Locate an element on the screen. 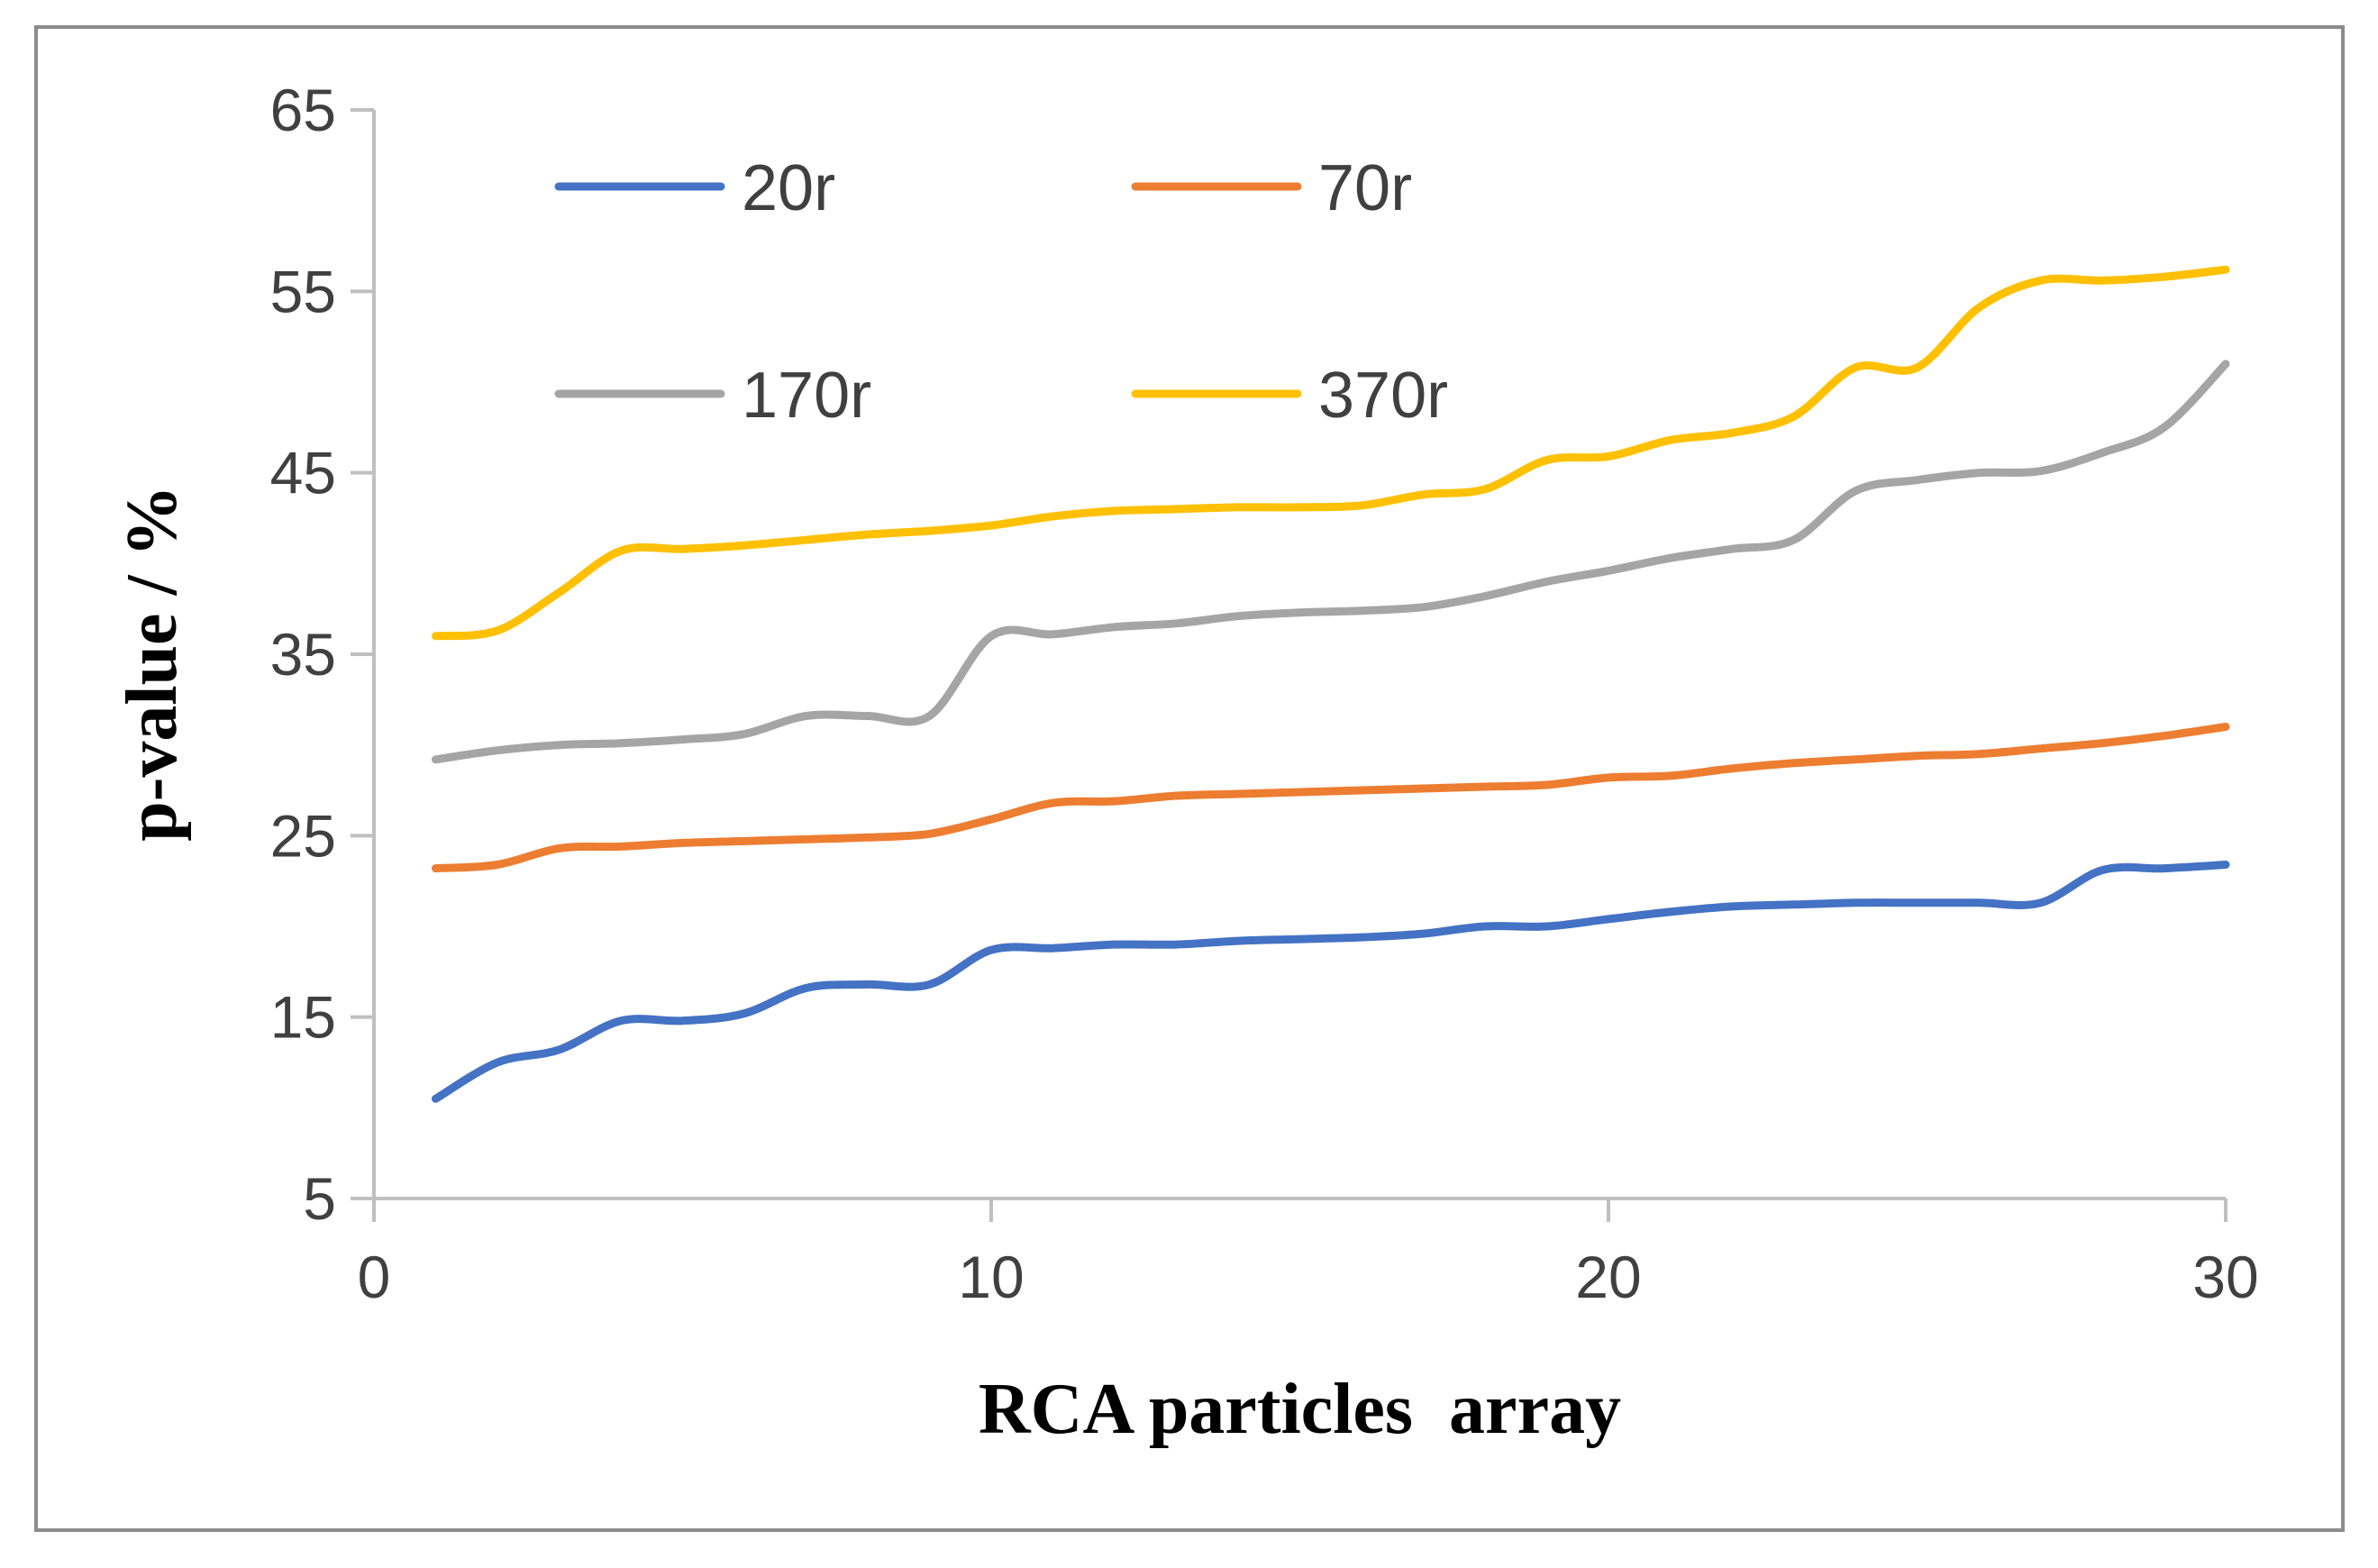 The width and height of the screenshot is (2378, 1568). y-tick-label: 25 is located at coordinates (303, 835).